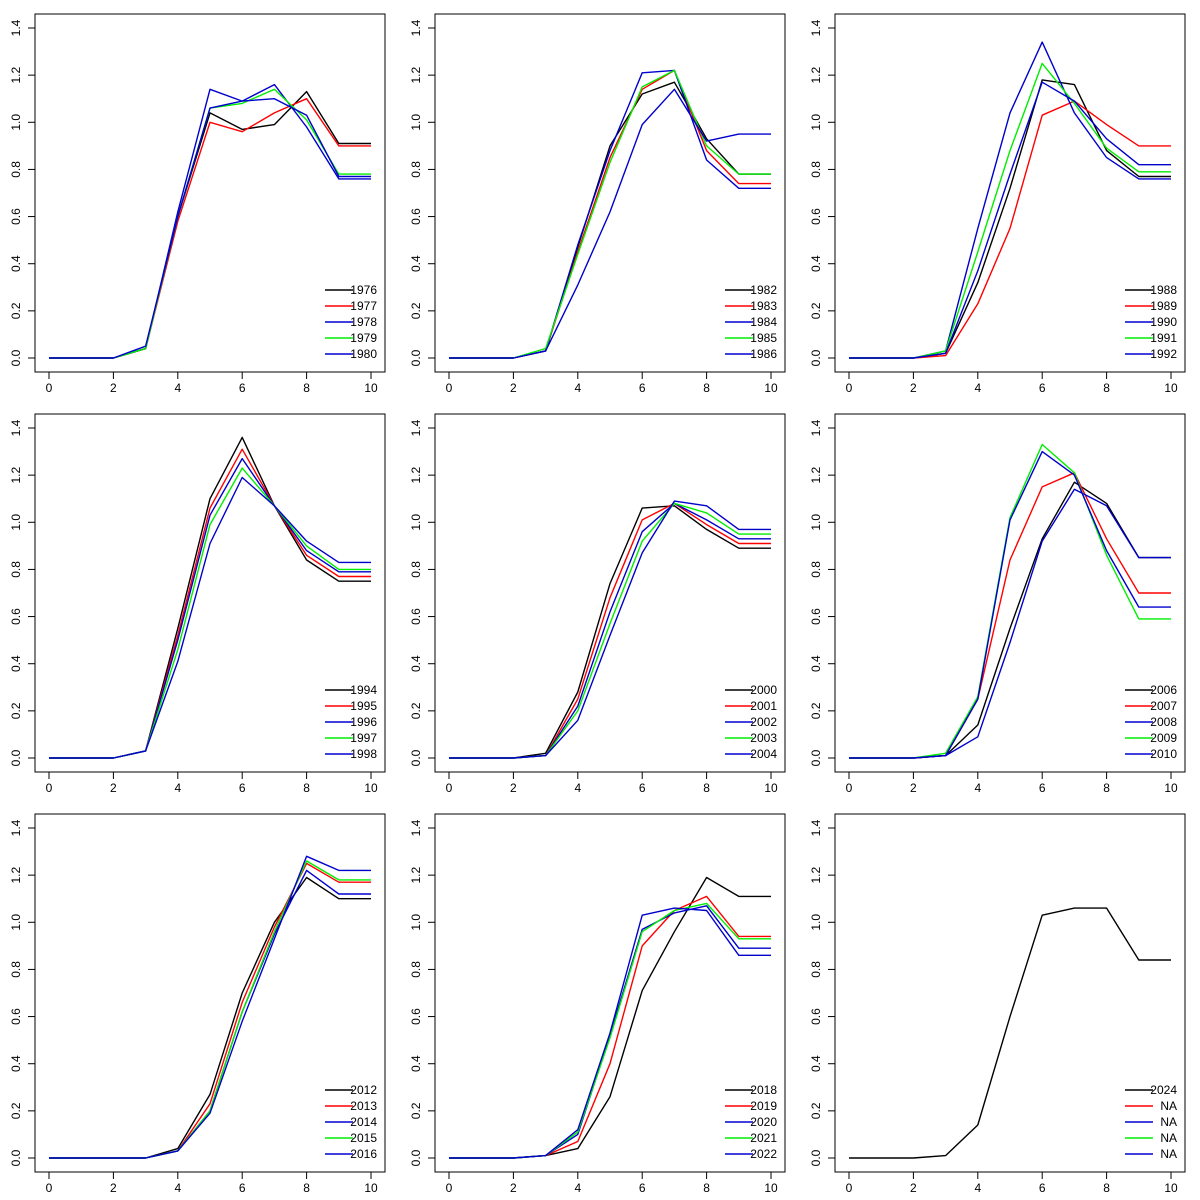 This screenshot has width=1200, height=1200. Describe the element at coordinates (763, 1138) in the screenshot. I see `legend-label: 2021` at that location.